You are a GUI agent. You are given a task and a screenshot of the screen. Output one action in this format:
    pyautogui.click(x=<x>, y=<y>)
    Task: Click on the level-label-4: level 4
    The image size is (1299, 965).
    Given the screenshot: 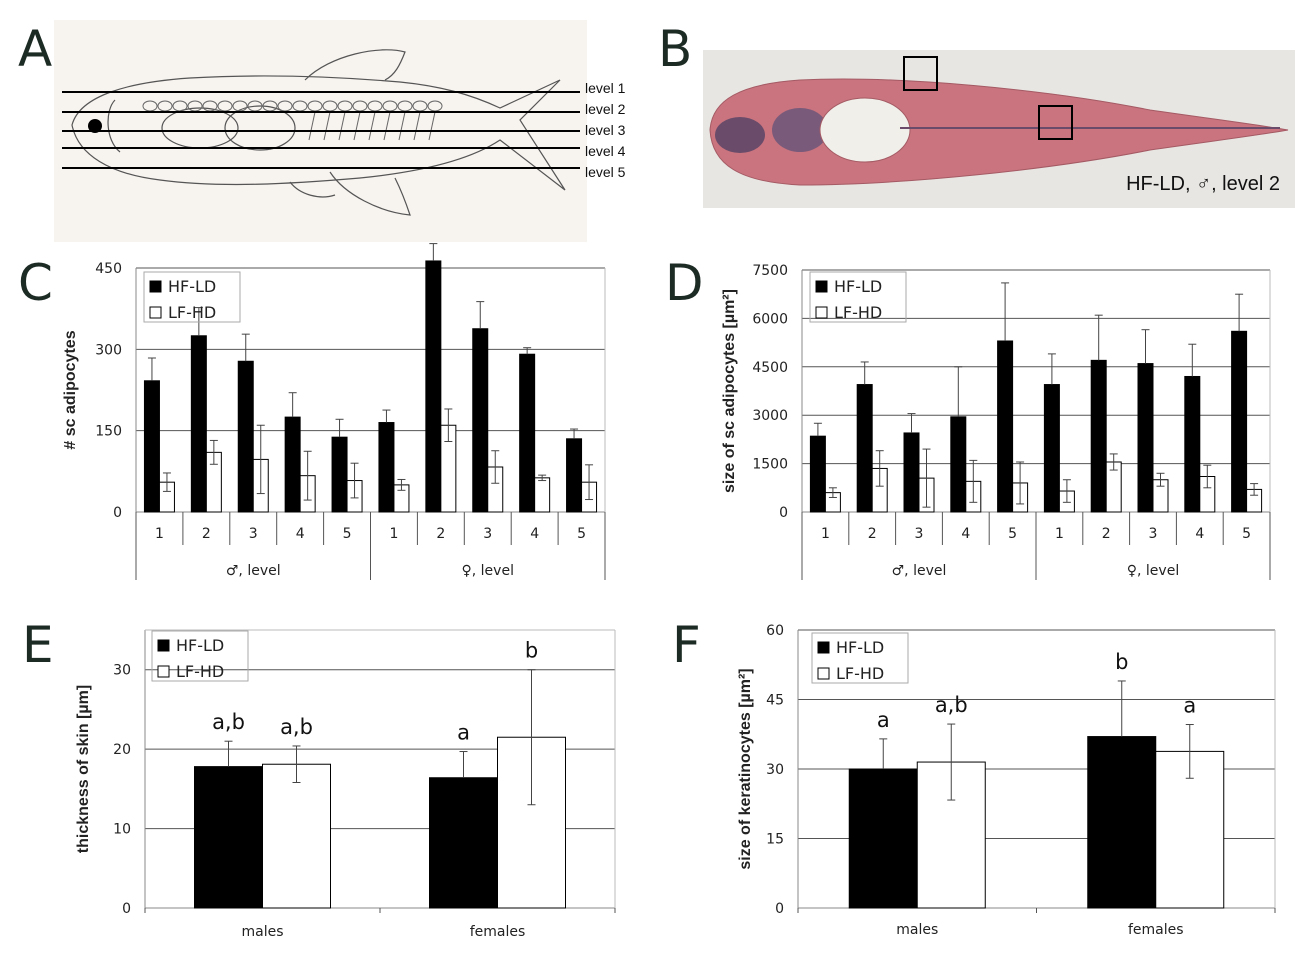 What is the action you would take?
    pyautogui.click(x=605, y=151)
    